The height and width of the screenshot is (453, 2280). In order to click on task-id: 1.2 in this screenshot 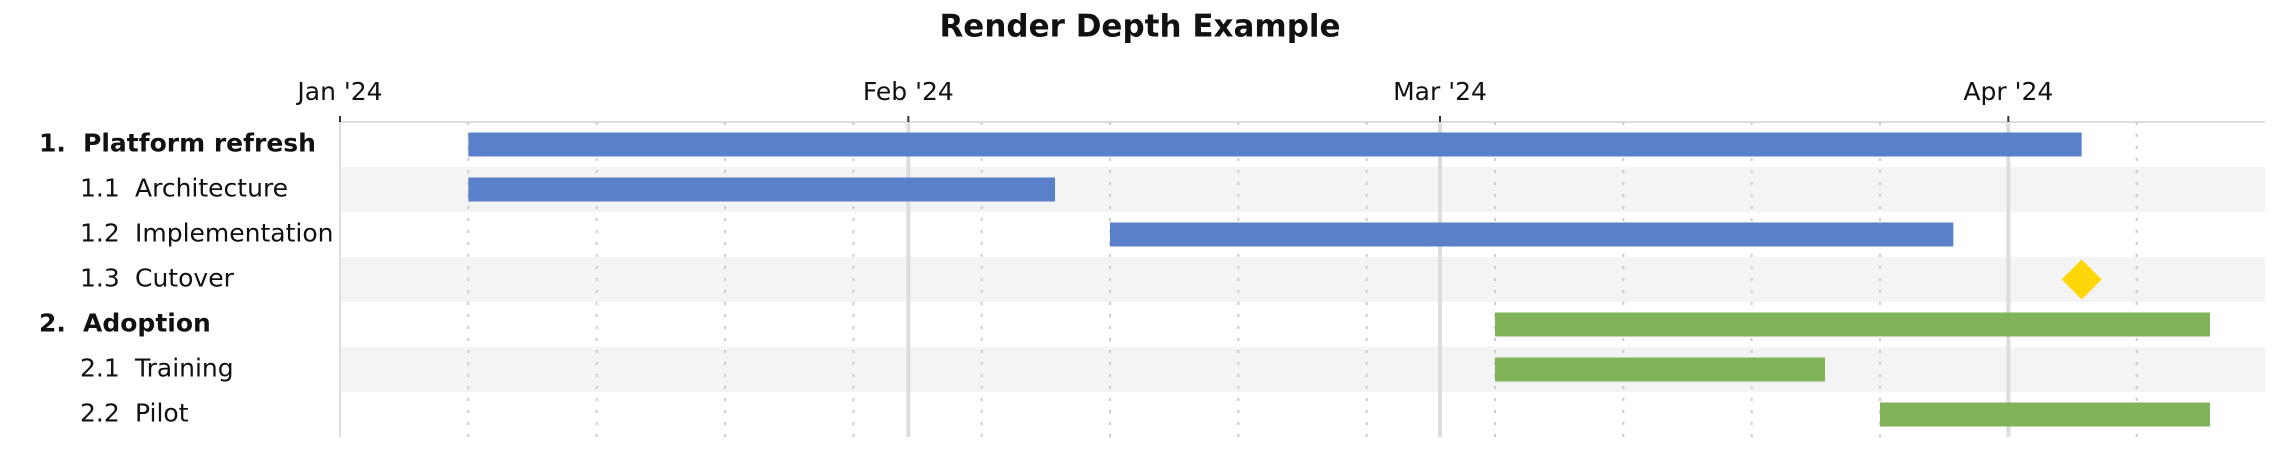, I will do `click(100, 233)`.